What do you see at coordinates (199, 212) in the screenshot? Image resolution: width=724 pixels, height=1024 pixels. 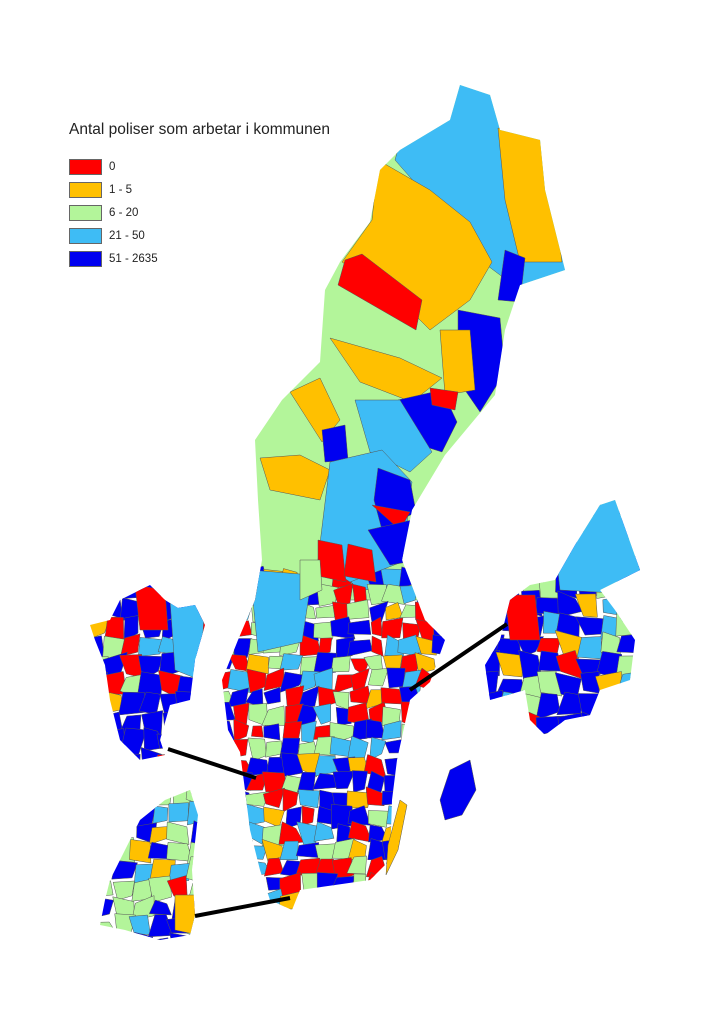 I see `legend-item: 6 - 20` at bounding box center [199, 212].